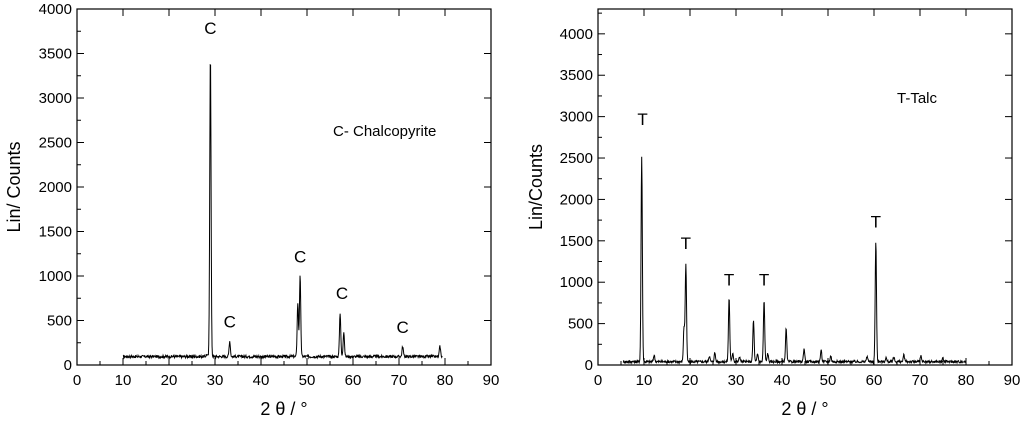 The width and height of the screenshot is (1024, 425). Describe the element at coordinates (536, 187) in the screenshot. I see `y-axis-label: Lin/Counts` at that location.